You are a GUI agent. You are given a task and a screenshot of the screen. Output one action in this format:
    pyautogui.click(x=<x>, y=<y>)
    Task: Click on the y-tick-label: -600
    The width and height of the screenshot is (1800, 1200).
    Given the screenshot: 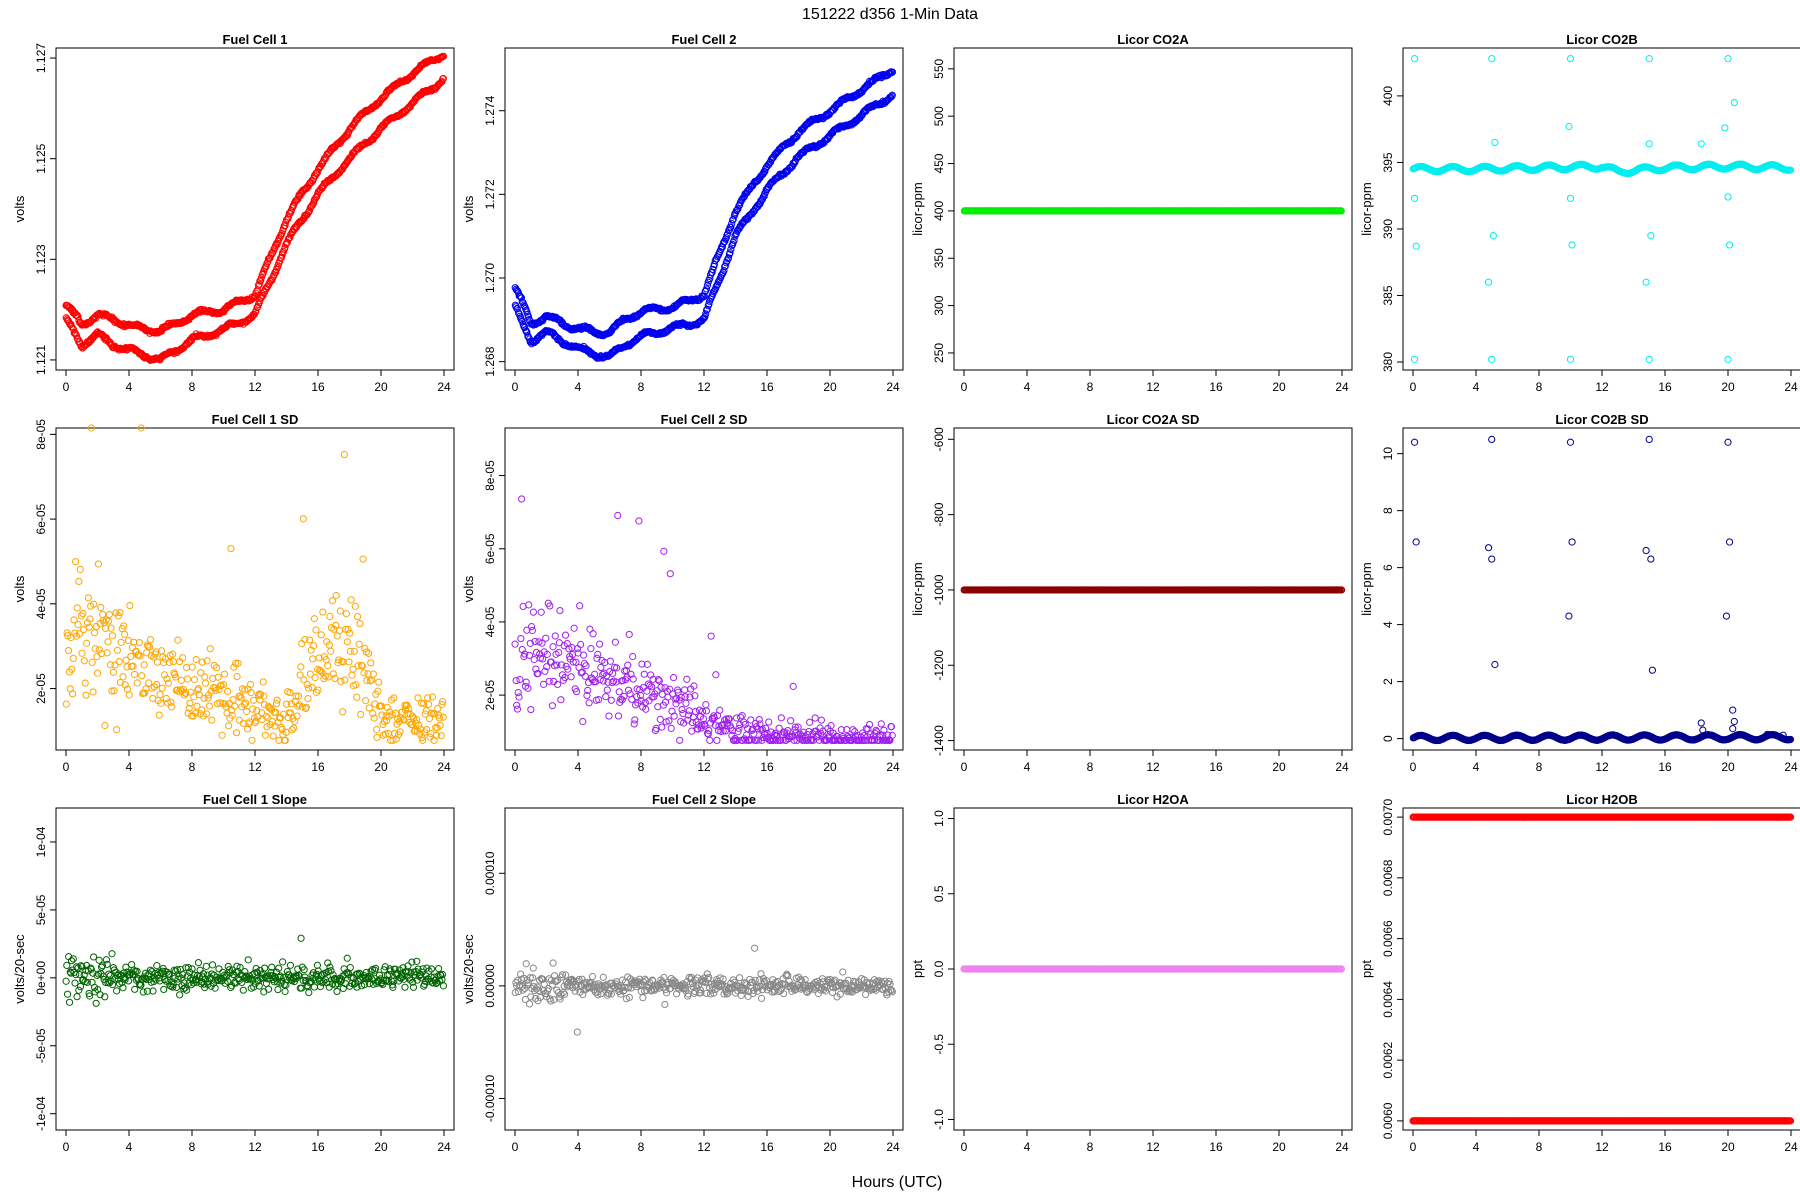 What is the action you would take?
    pyautogui.click(x=939, y=439)
    